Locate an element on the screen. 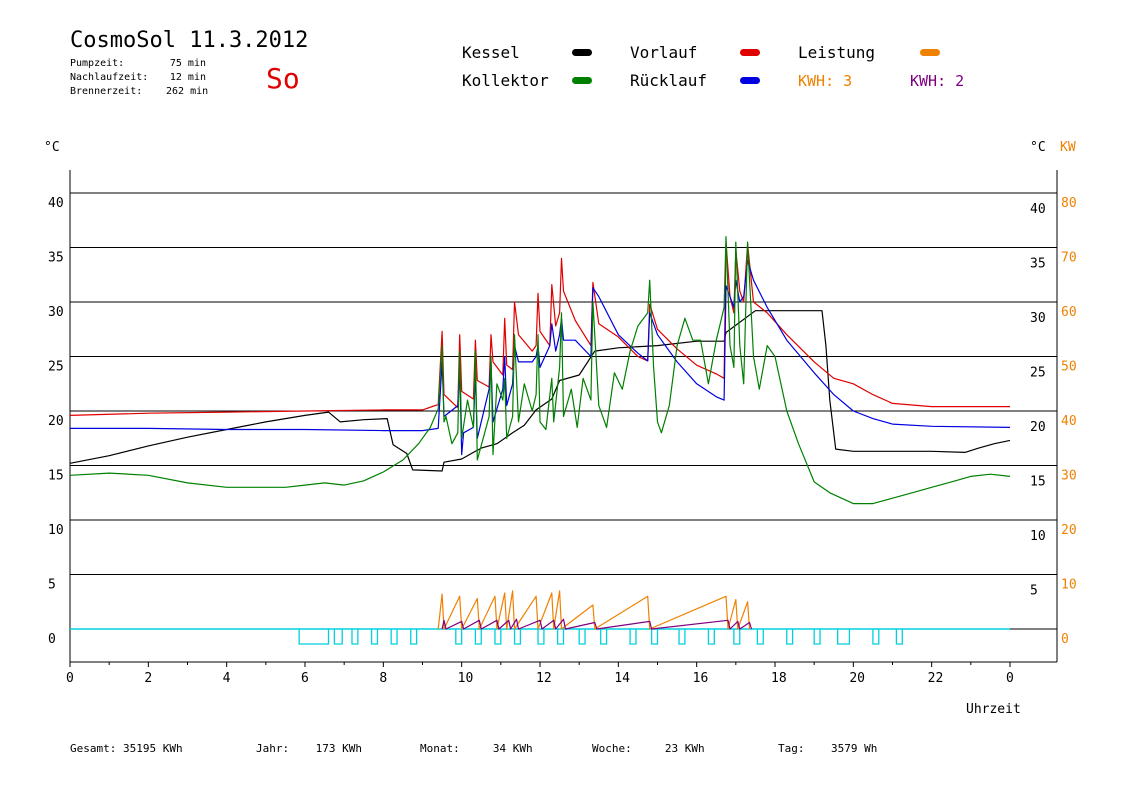  x-tick-11: 22 is located at coordinates (936, 678).